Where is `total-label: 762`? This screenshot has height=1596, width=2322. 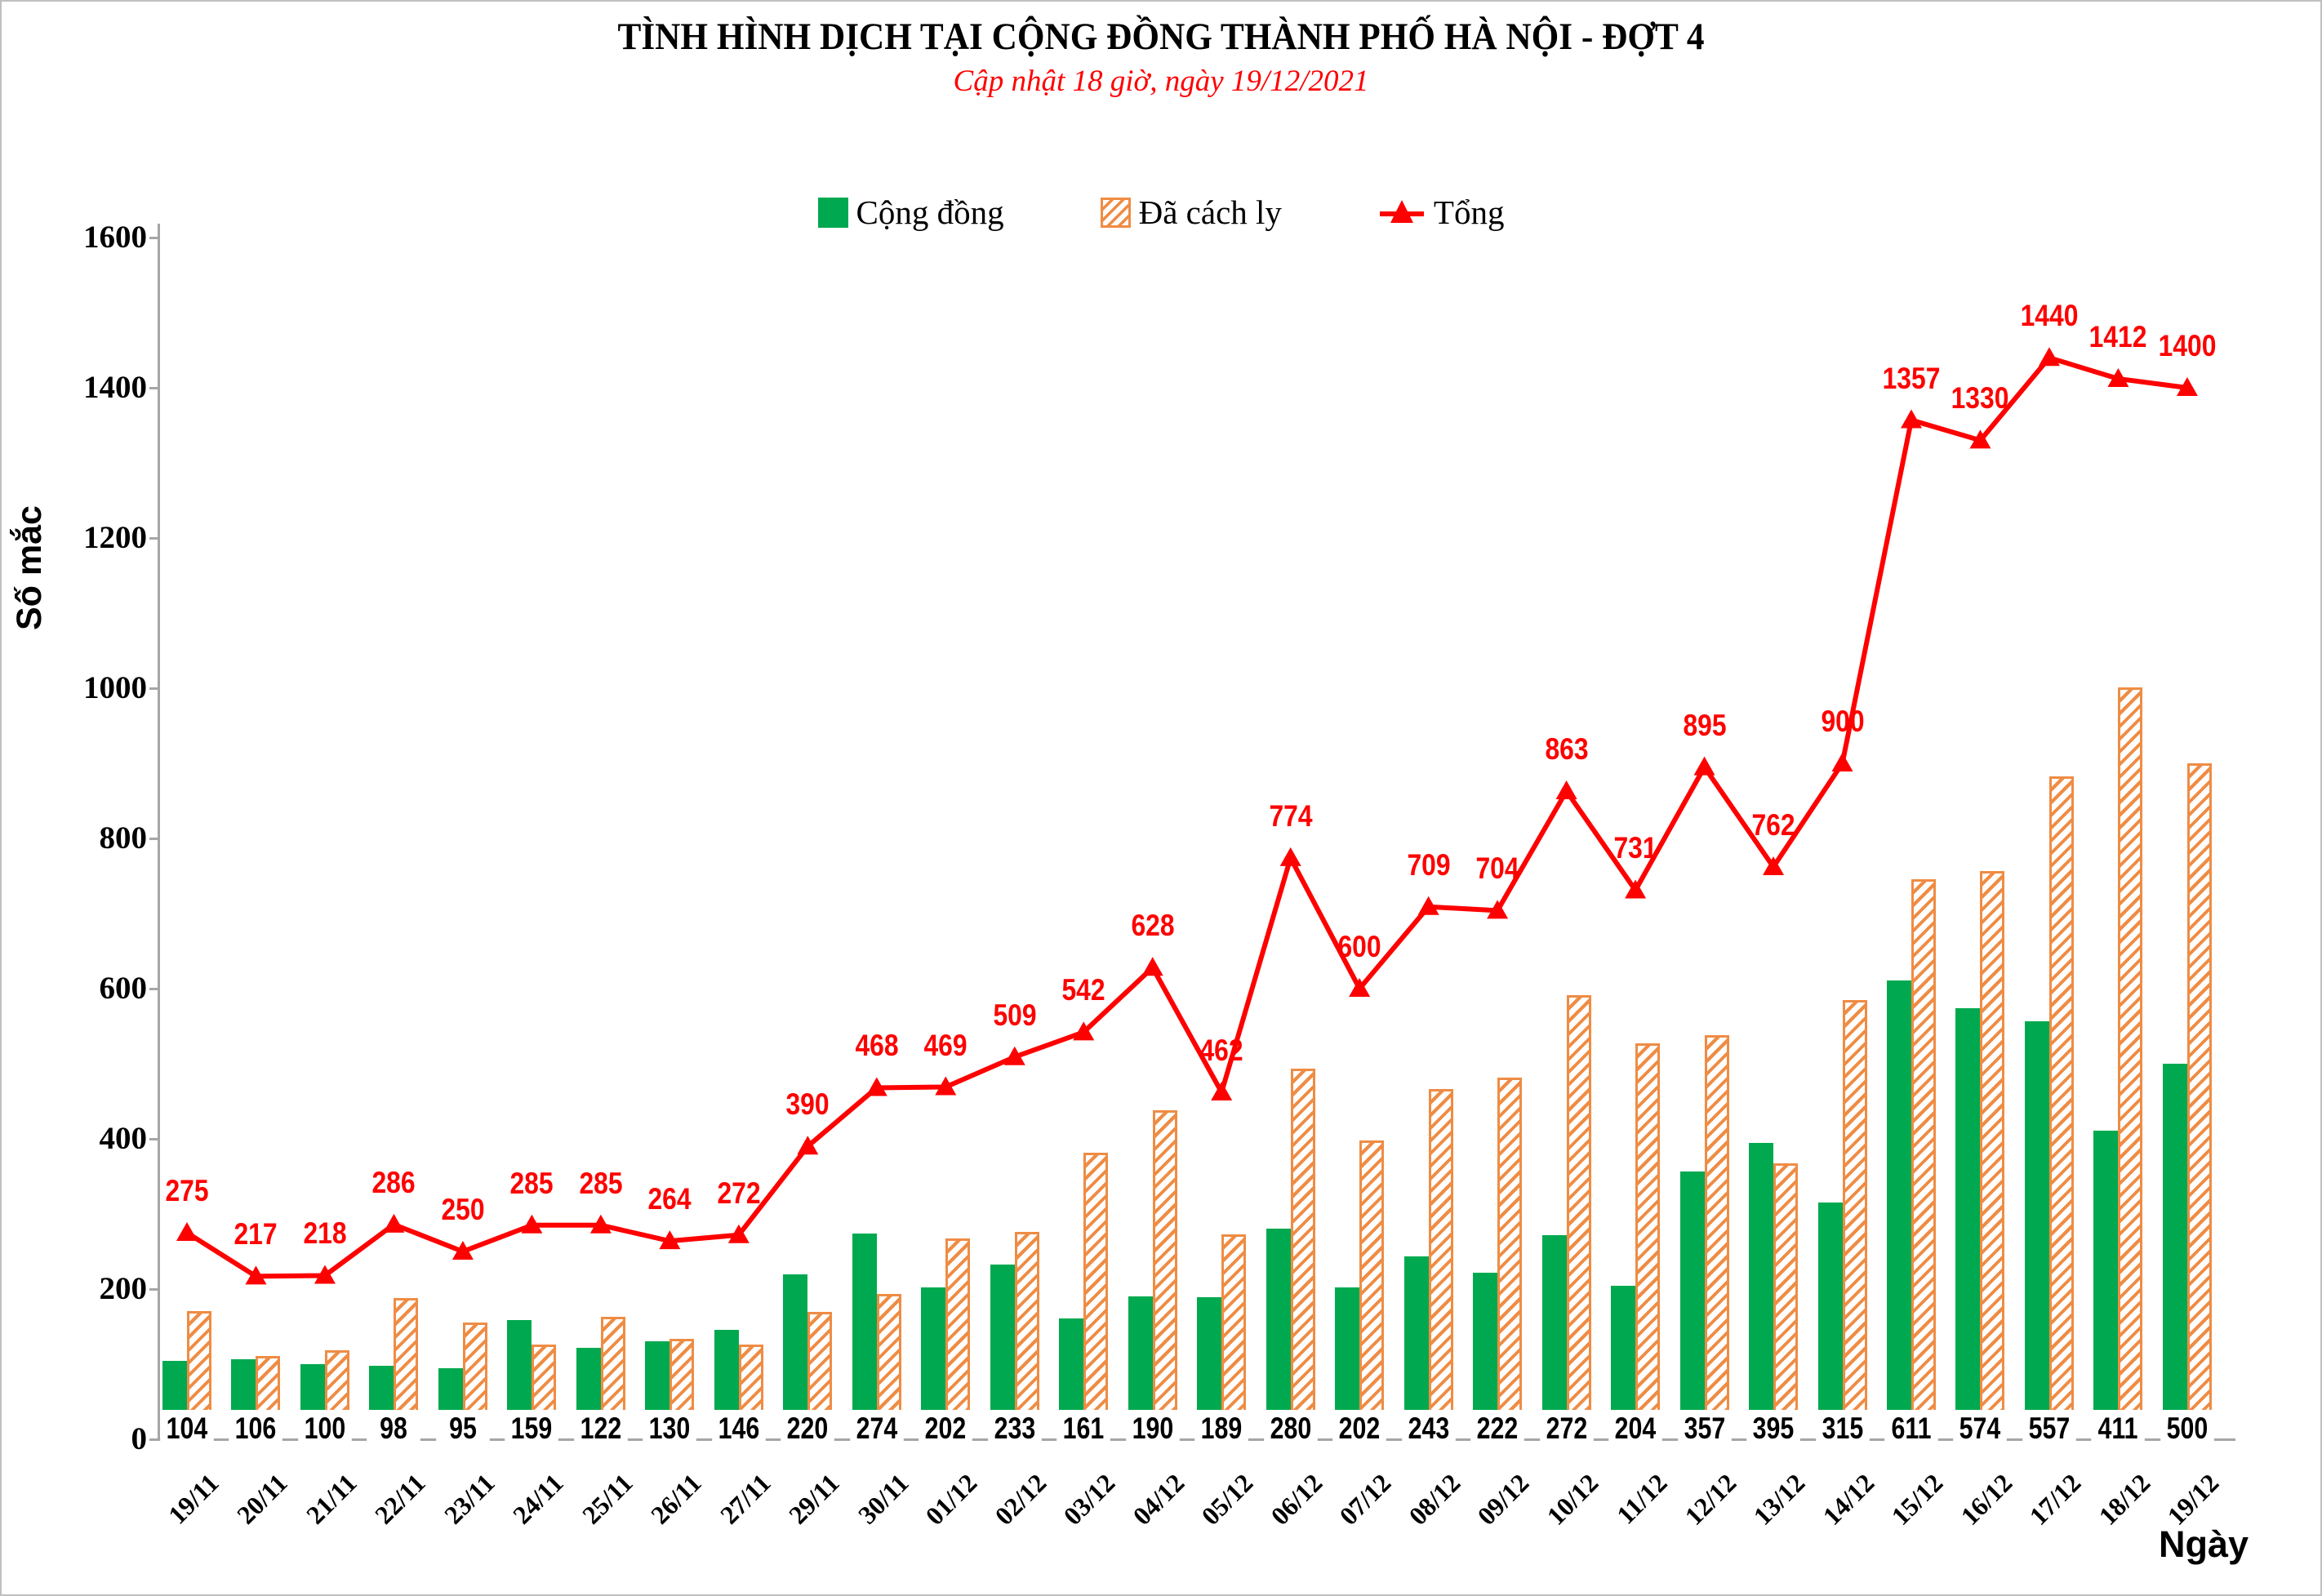 total-label: 762 is located at coordinates (1773, 824).